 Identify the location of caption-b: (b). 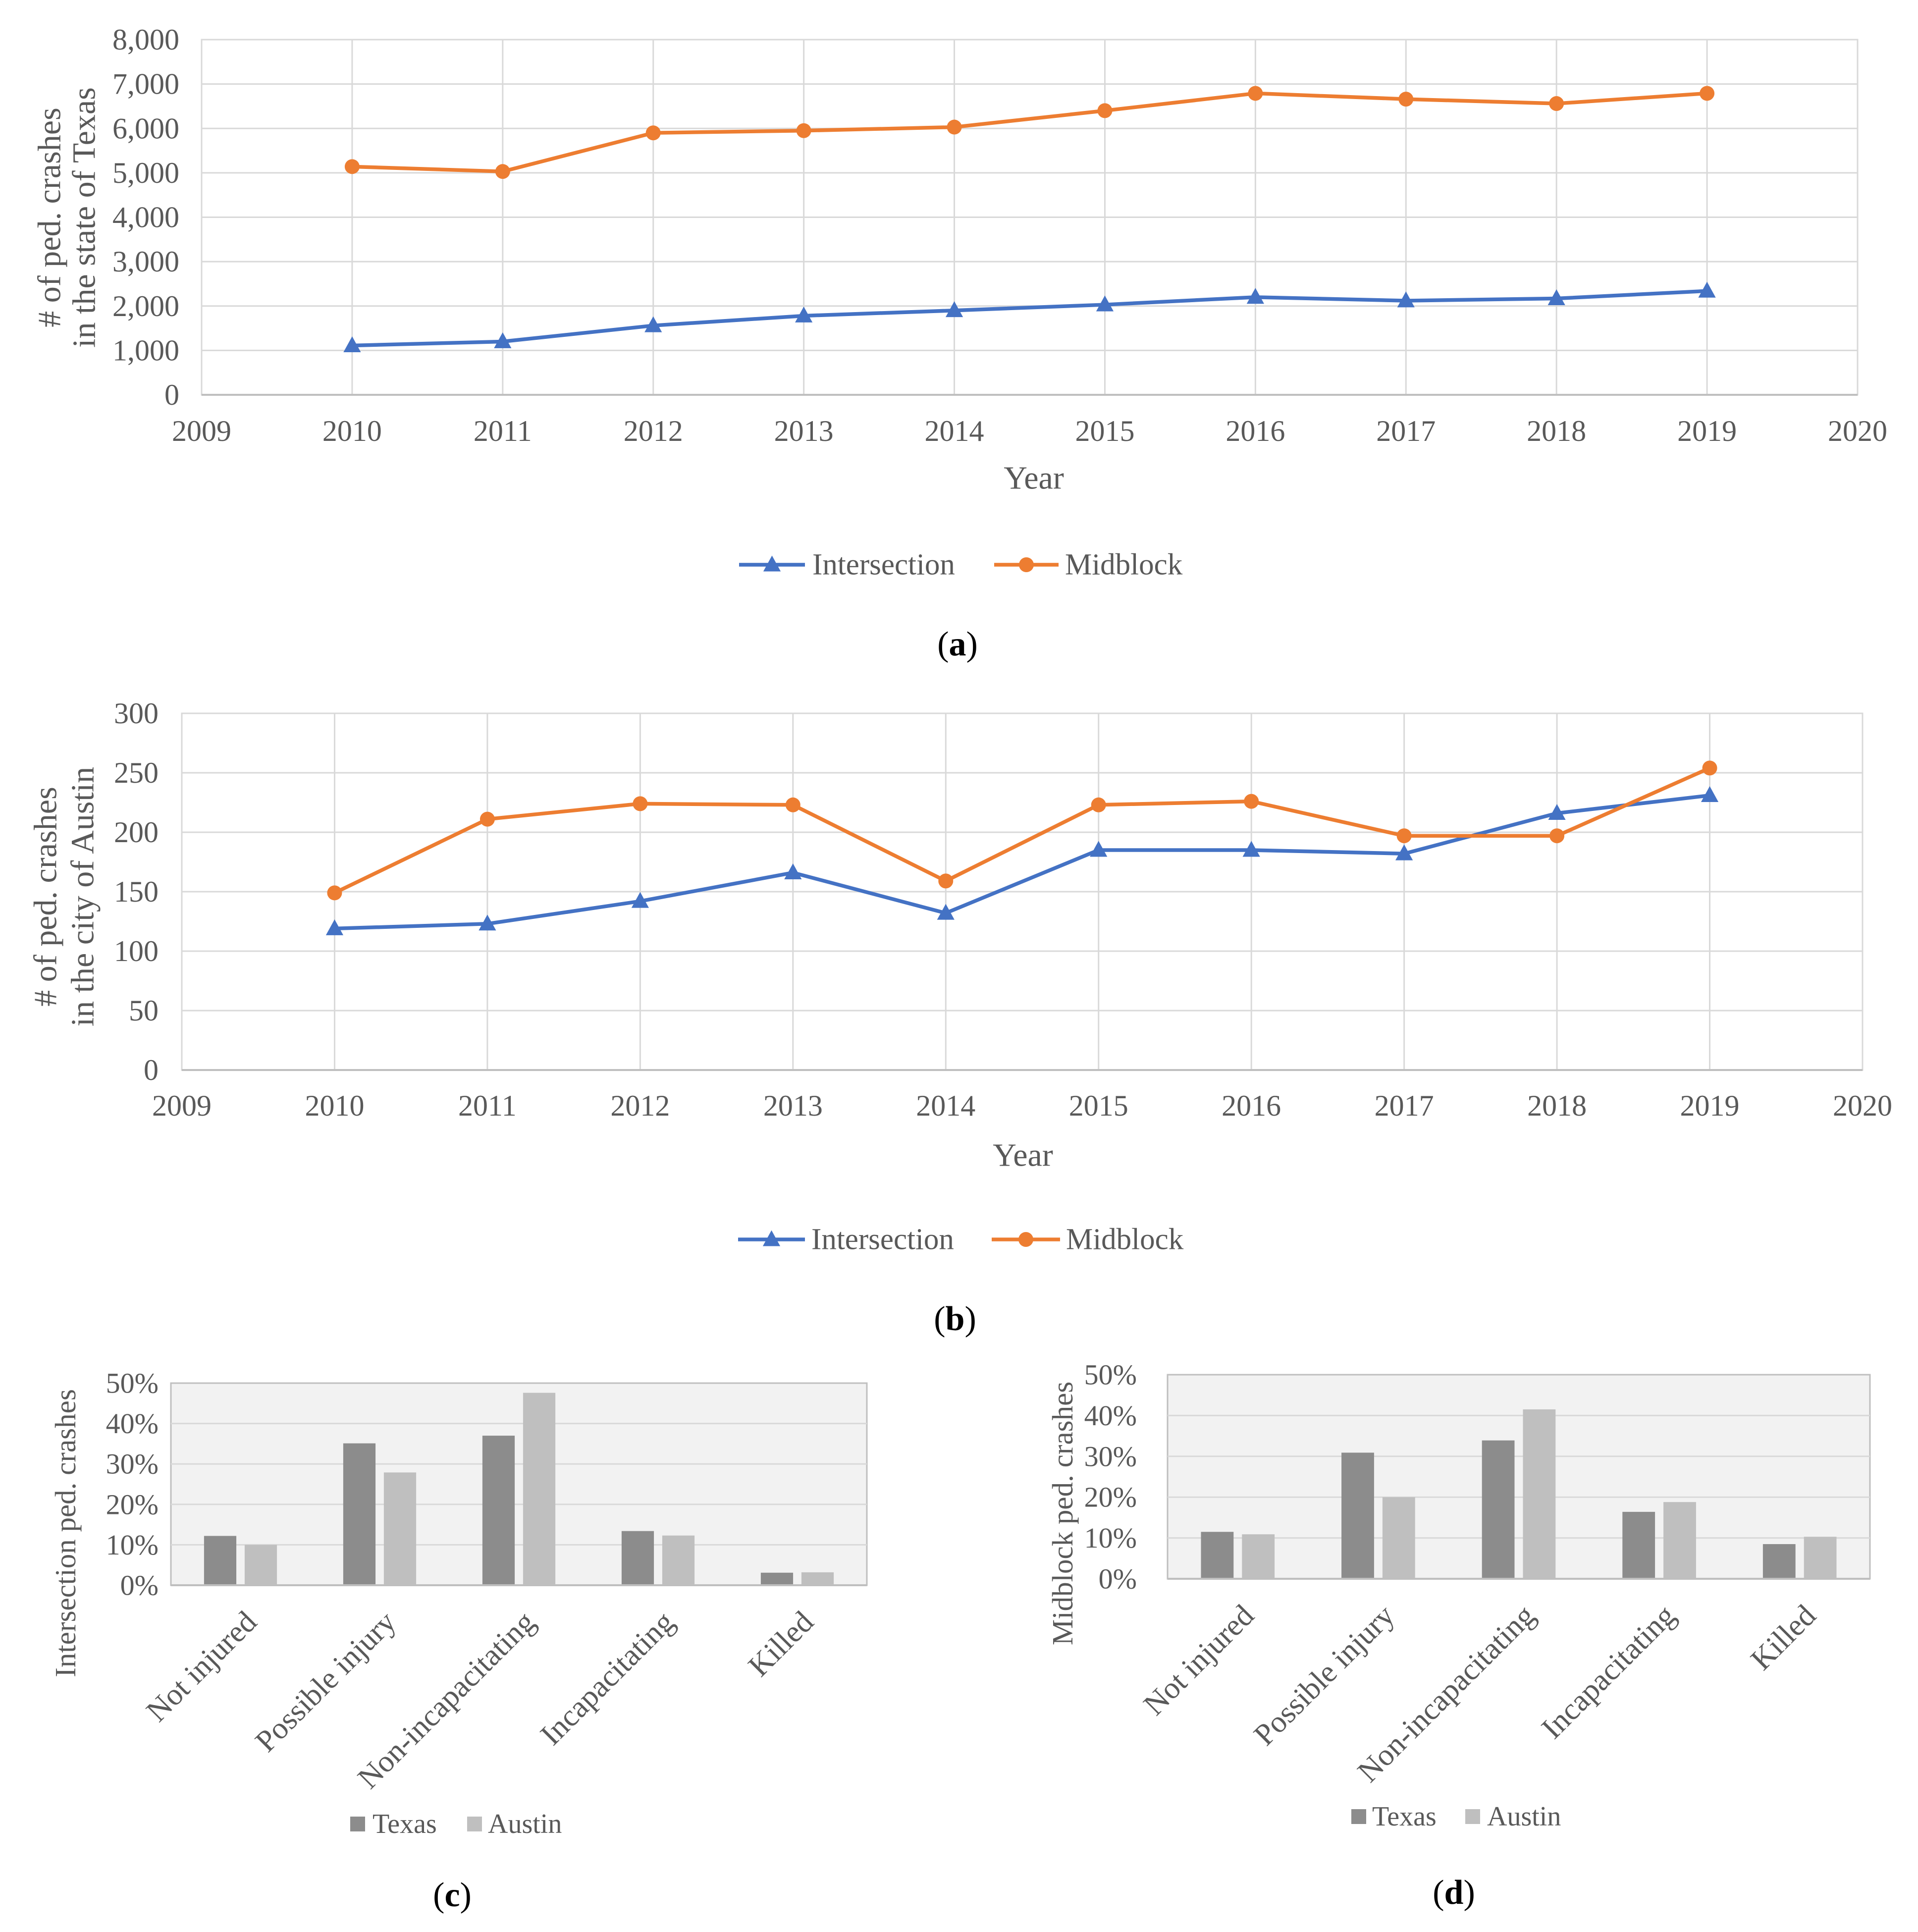
(955, 1319).